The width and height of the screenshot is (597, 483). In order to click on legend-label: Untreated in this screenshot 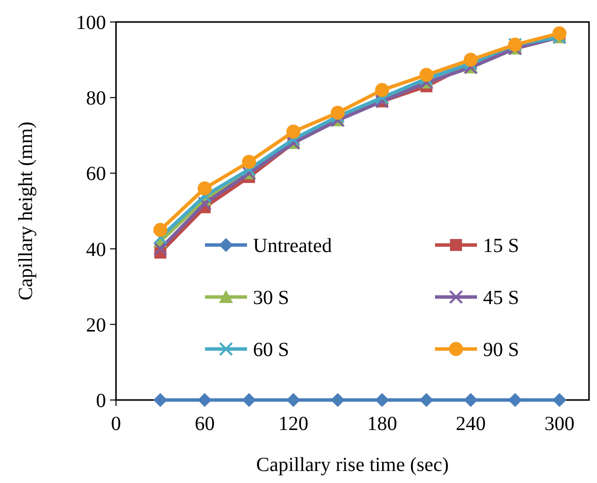, I will do `click(292, 246)`.